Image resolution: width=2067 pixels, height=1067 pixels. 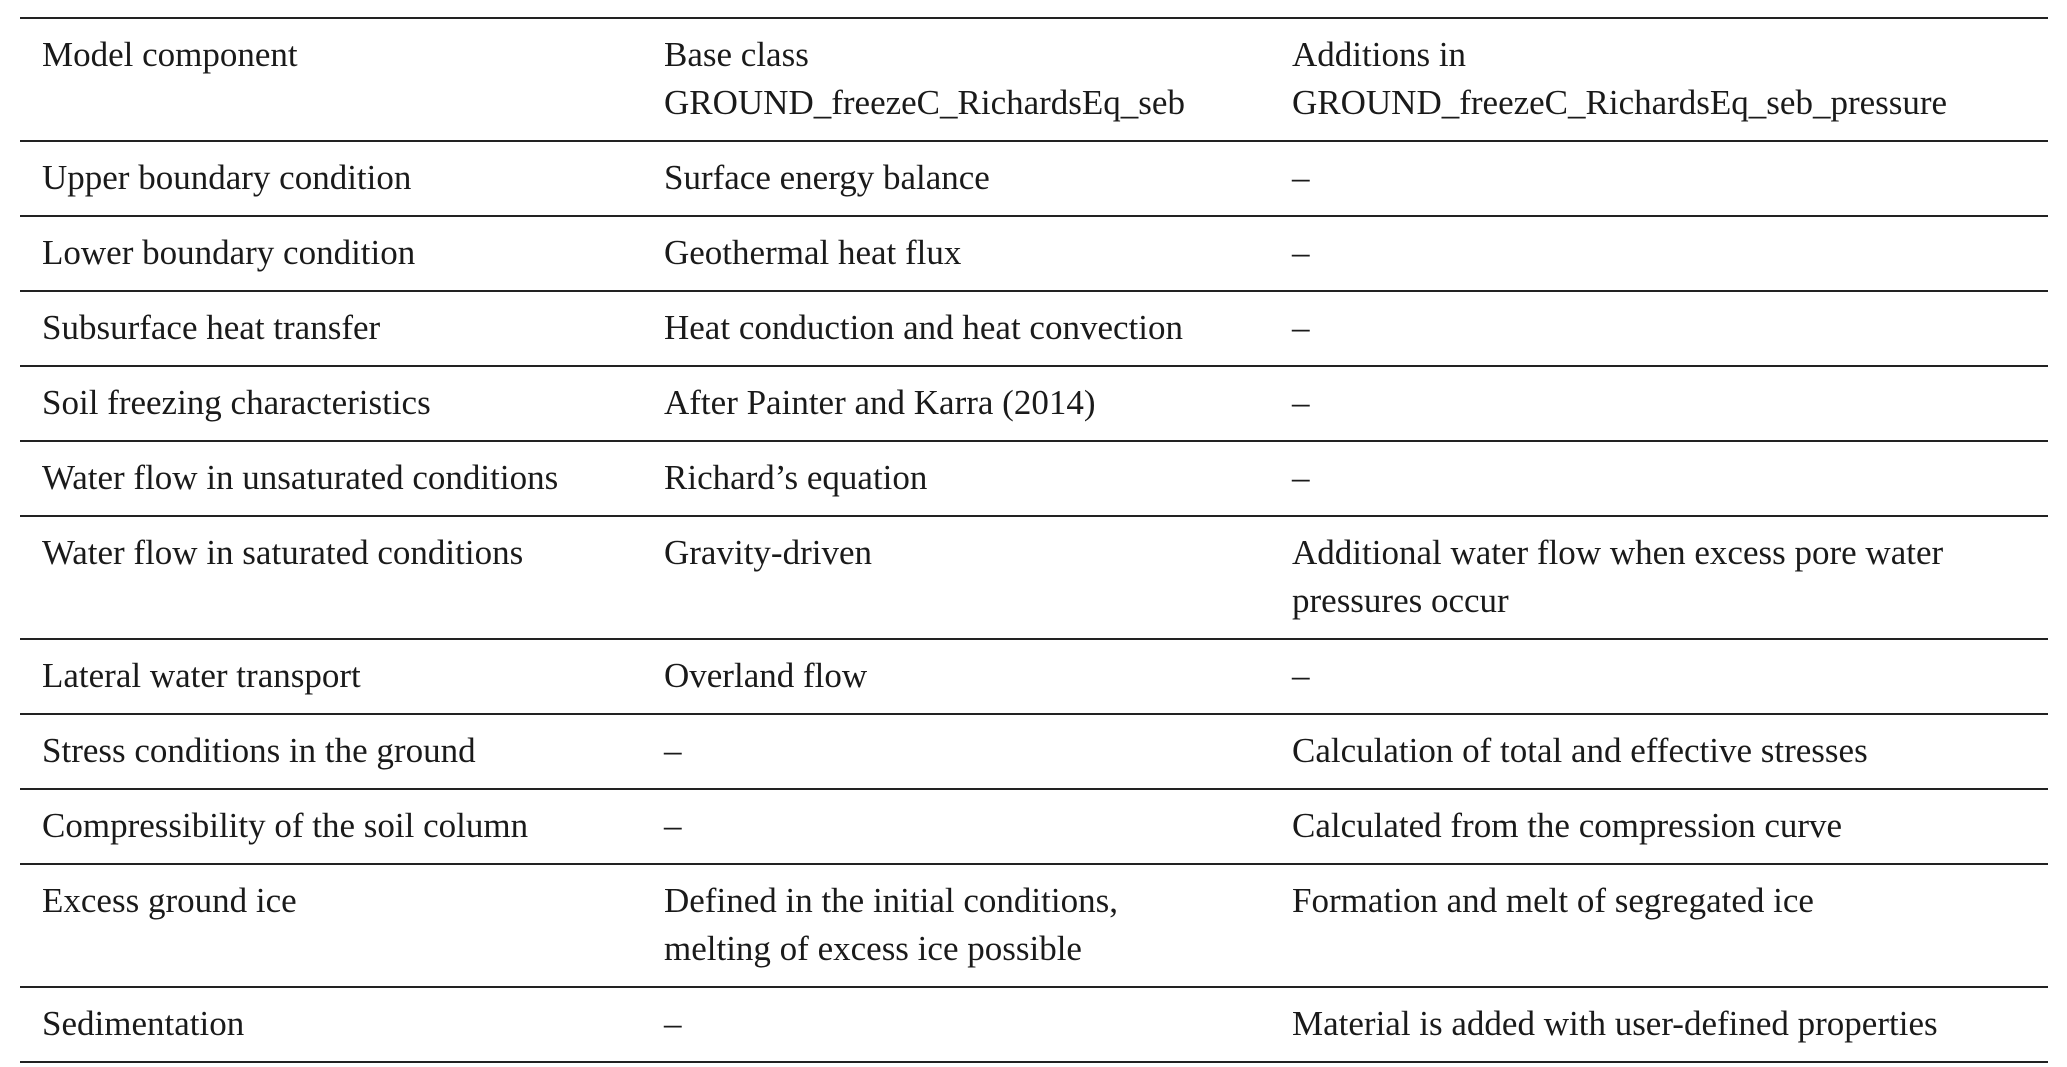 I want to click on model-component-text: Stress conditions in the ground, so click(x=259, y=750).